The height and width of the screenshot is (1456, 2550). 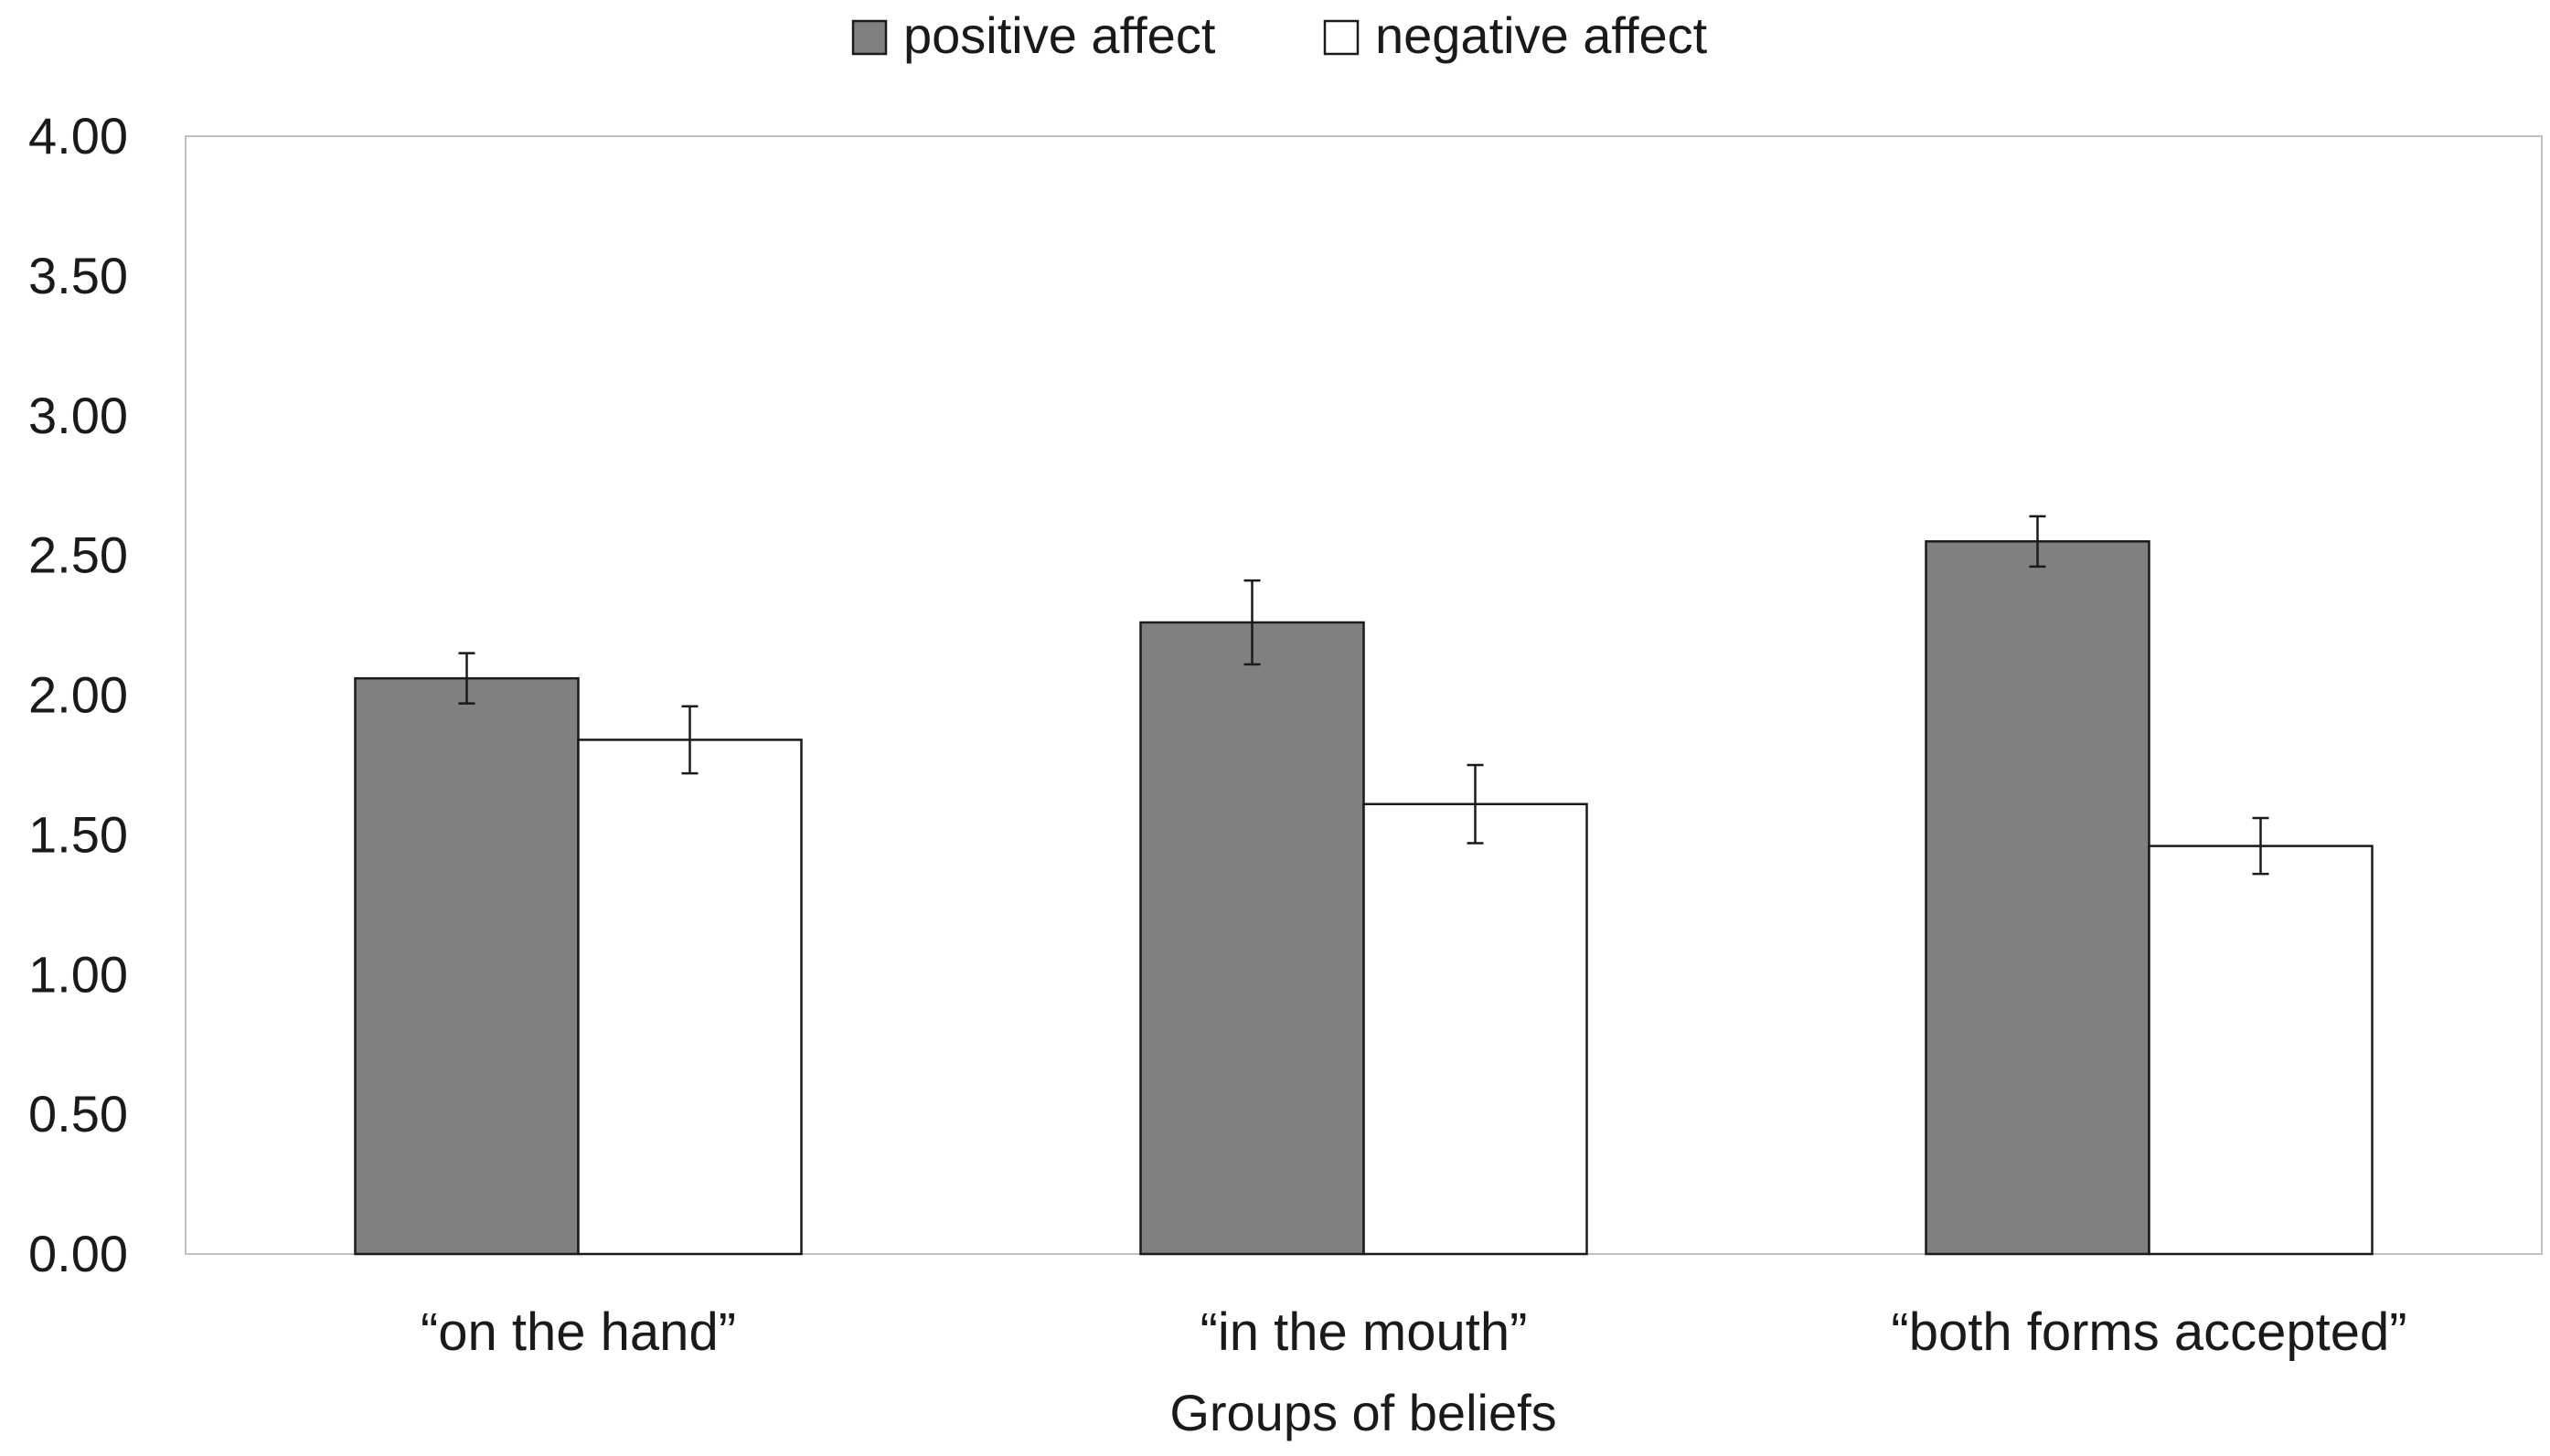 What do you see at coordinates (78, 834) in the screenshot?
I see `y-tick-label: 1.50` at bounding box center [78, 834].